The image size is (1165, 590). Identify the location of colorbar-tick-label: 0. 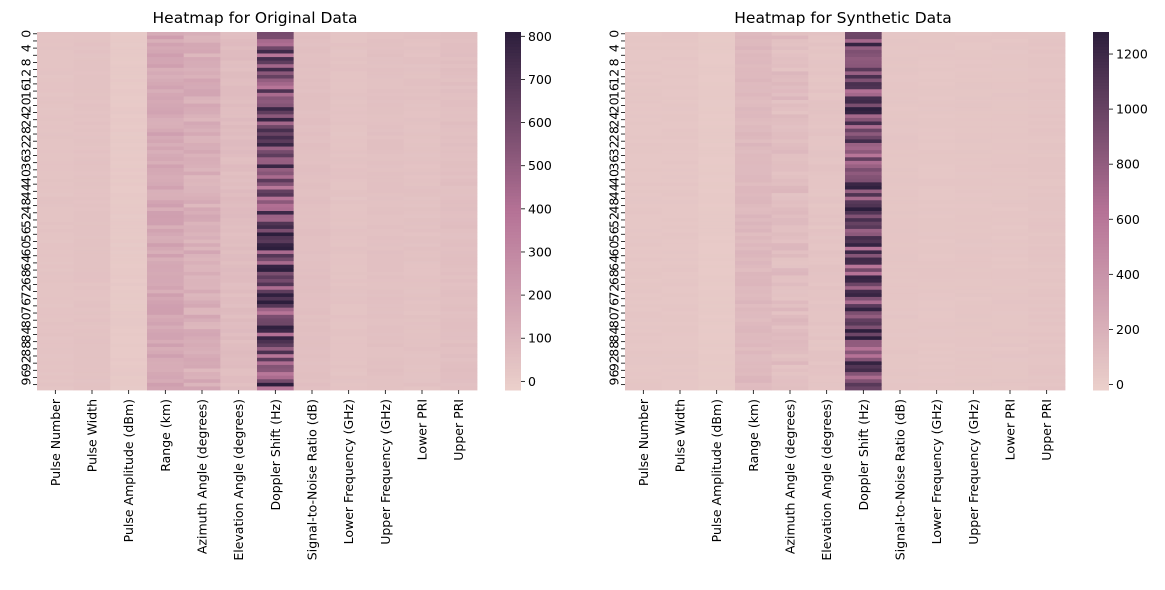
(532, 381).